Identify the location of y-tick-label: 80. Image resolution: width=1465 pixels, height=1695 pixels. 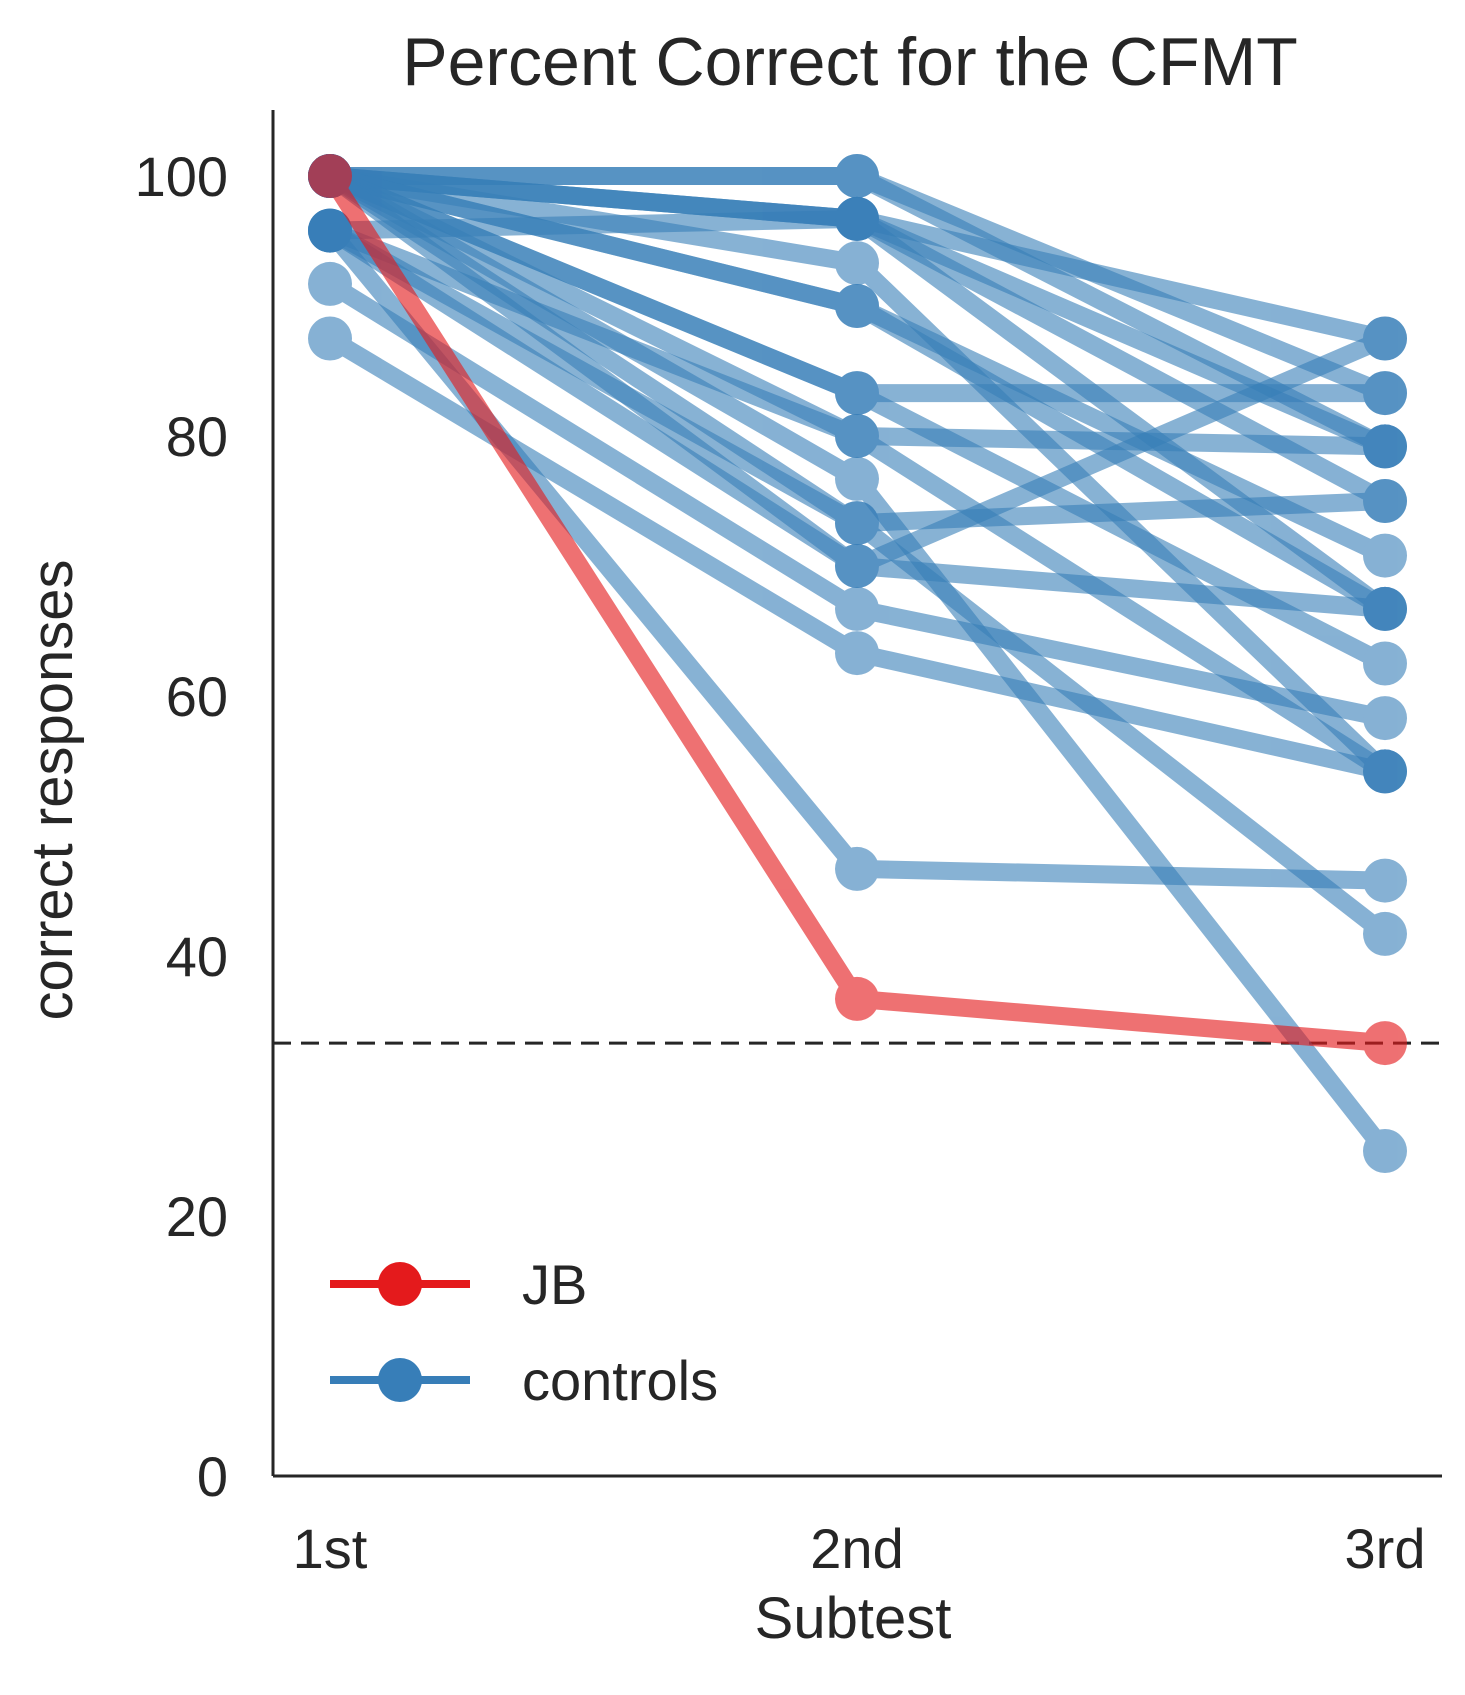
(197, 436).